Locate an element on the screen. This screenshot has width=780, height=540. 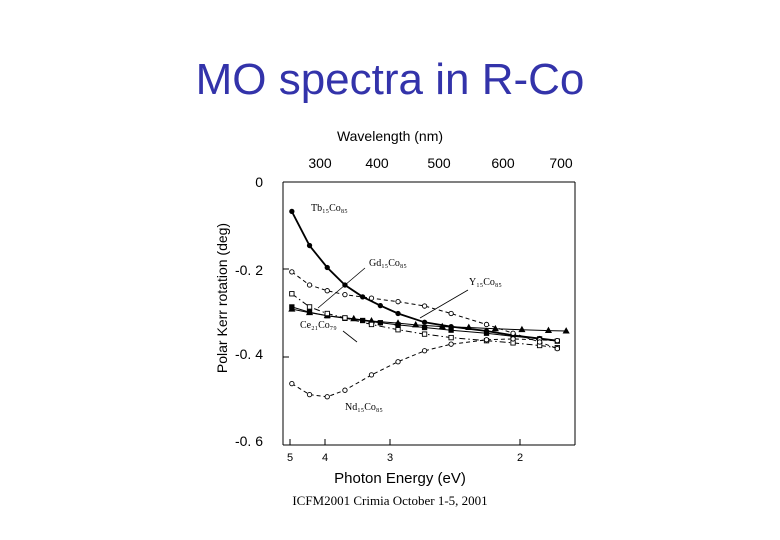
bottom-tick-label: 5 is located at coordinates (290, 458).